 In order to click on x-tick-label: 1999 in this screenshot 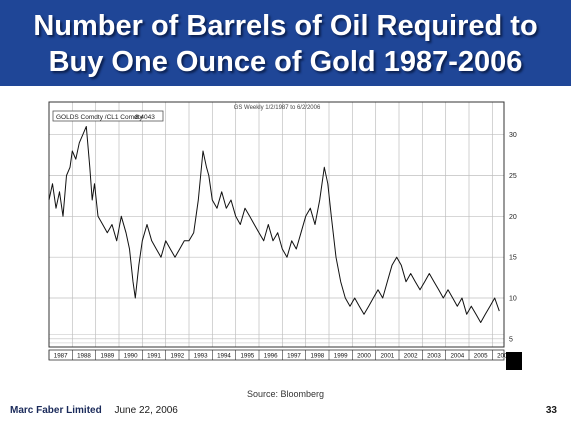, I will do `click(341, 356)`.